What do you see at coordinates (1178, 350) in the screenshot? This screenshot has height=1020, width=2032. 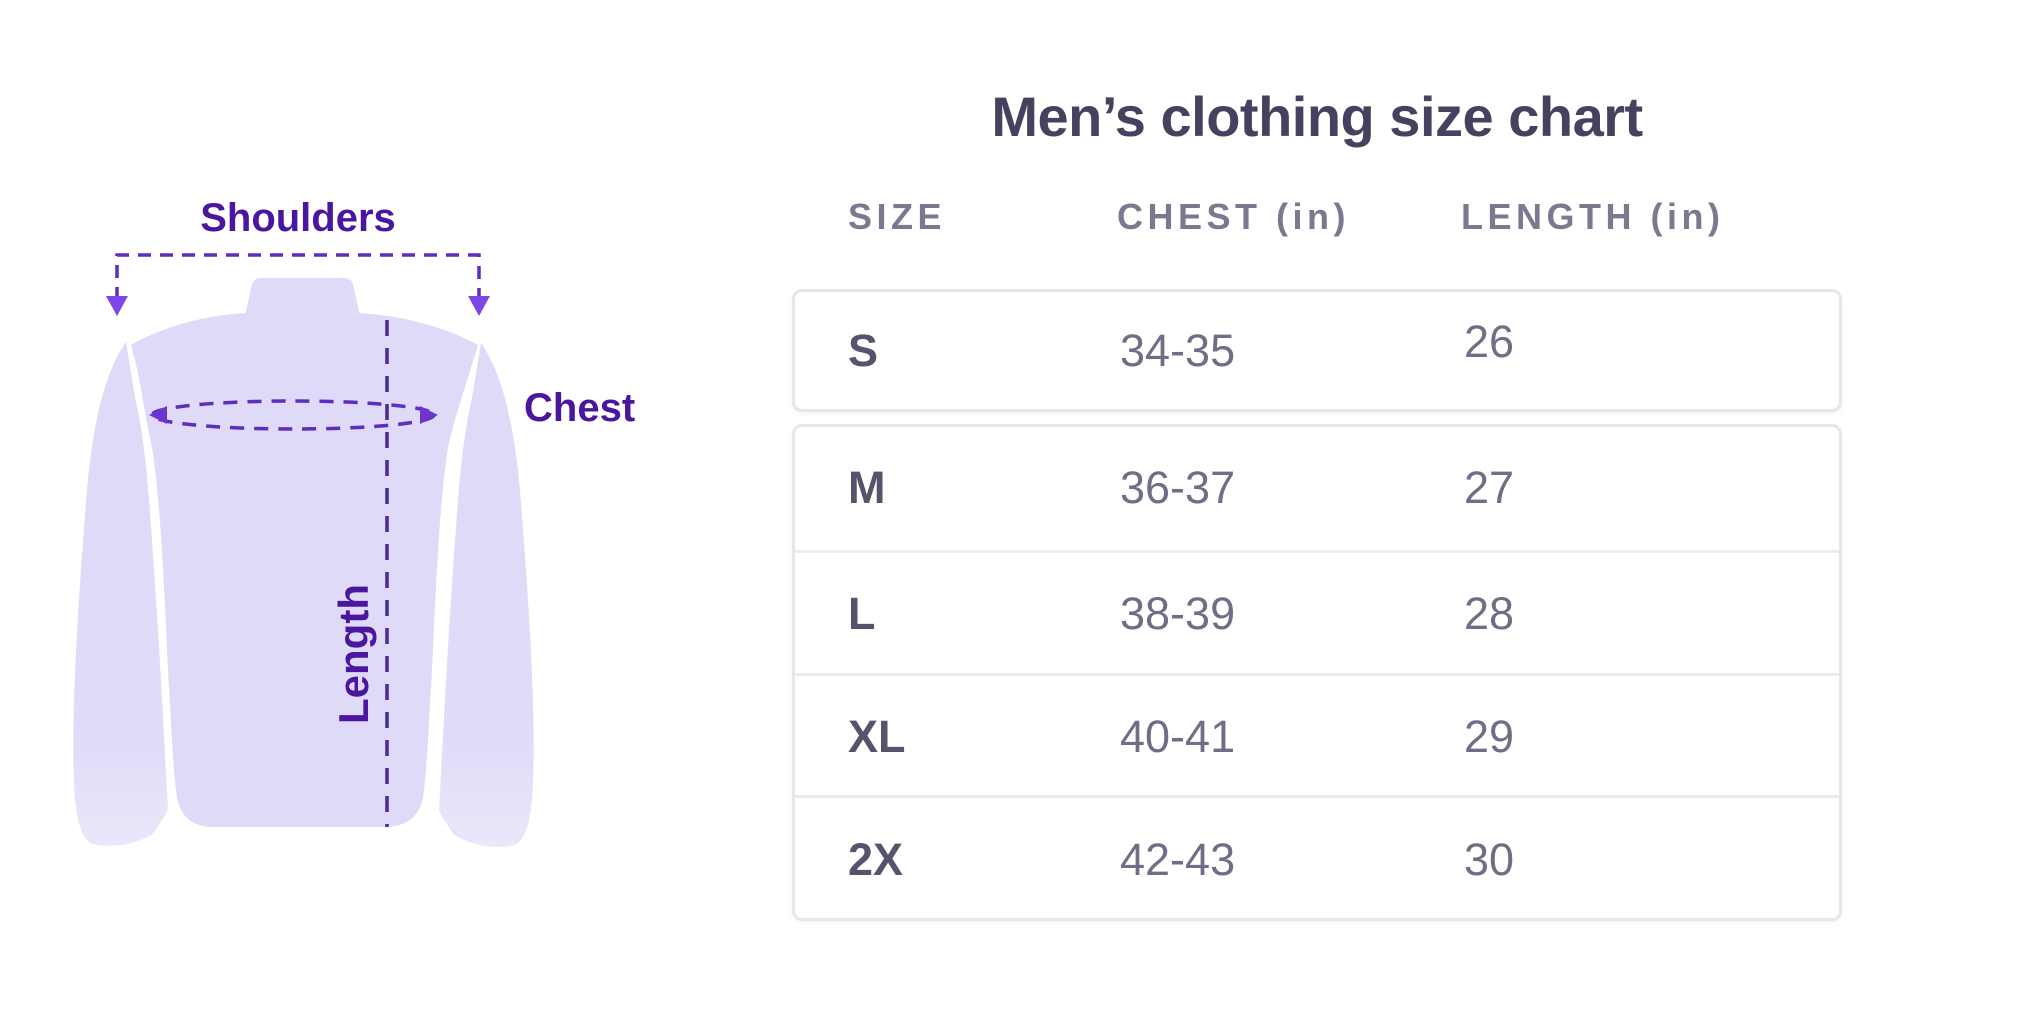 I see `chest-cell: 34-35` at bounding box center [1178, 350].